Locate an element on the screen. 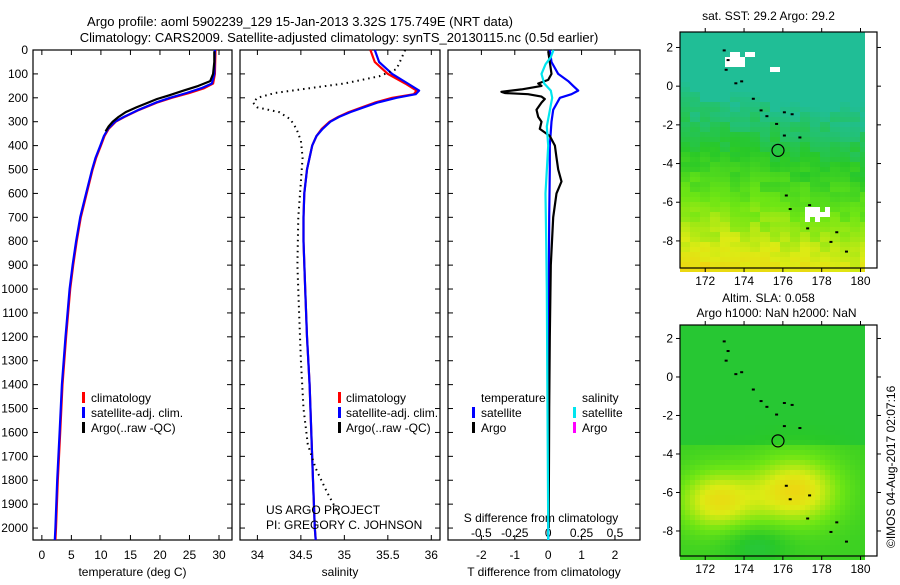 The image size is (900, 585). x2-tick-label: 0.5 is located at coordinates (615, 533).